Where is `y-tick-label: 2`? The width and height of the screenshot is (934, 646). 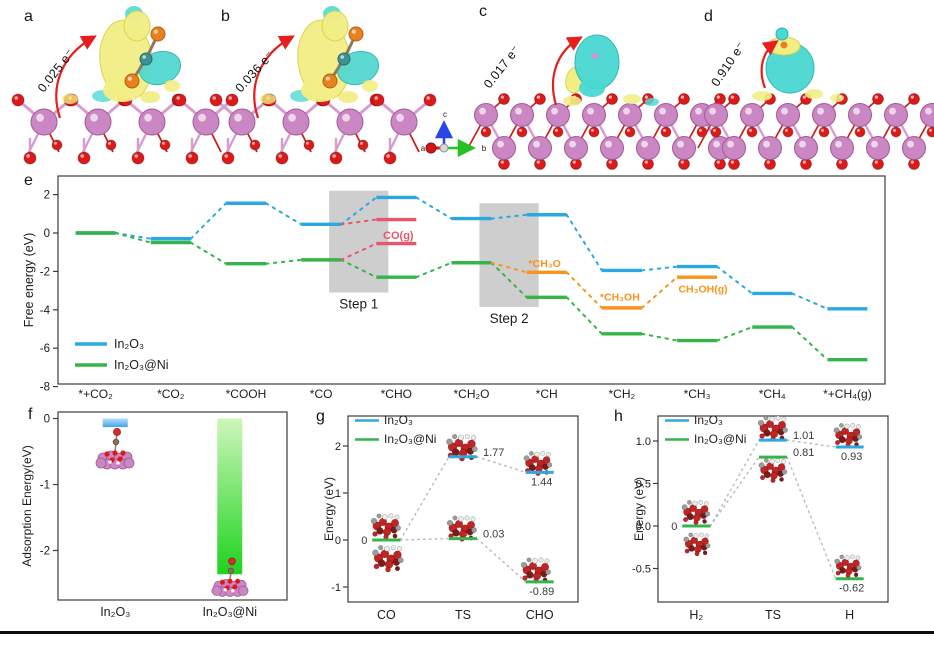 y-tick-label: 2 is located at coordinates (338, 447).